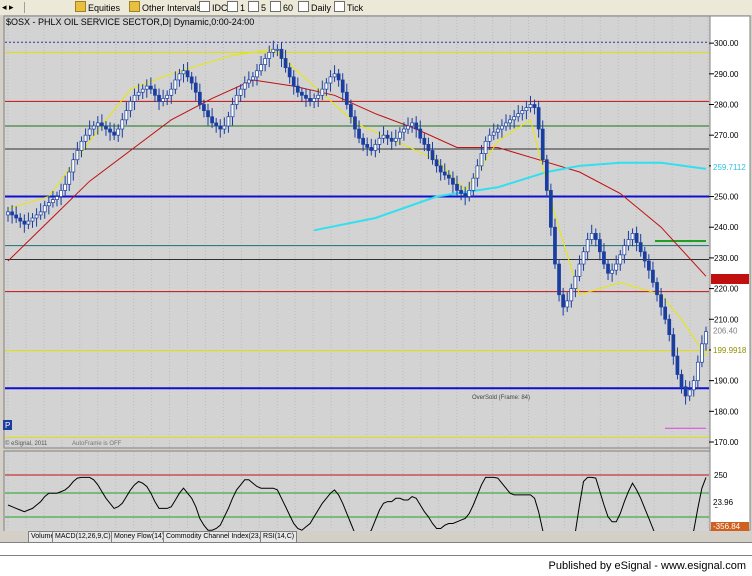 This screenshot has height=576, width=752. Describe the element at coordinates (726, 197) in the screenshot. I see `y-tick-label: 250.00` at that location.